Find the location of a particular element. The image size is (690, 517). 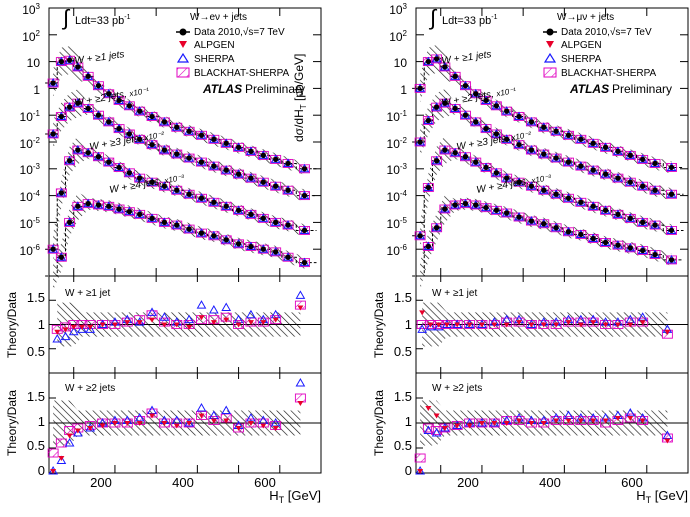

legend-alpgen-label: ALPGEN is located at coordinates (581, 45).